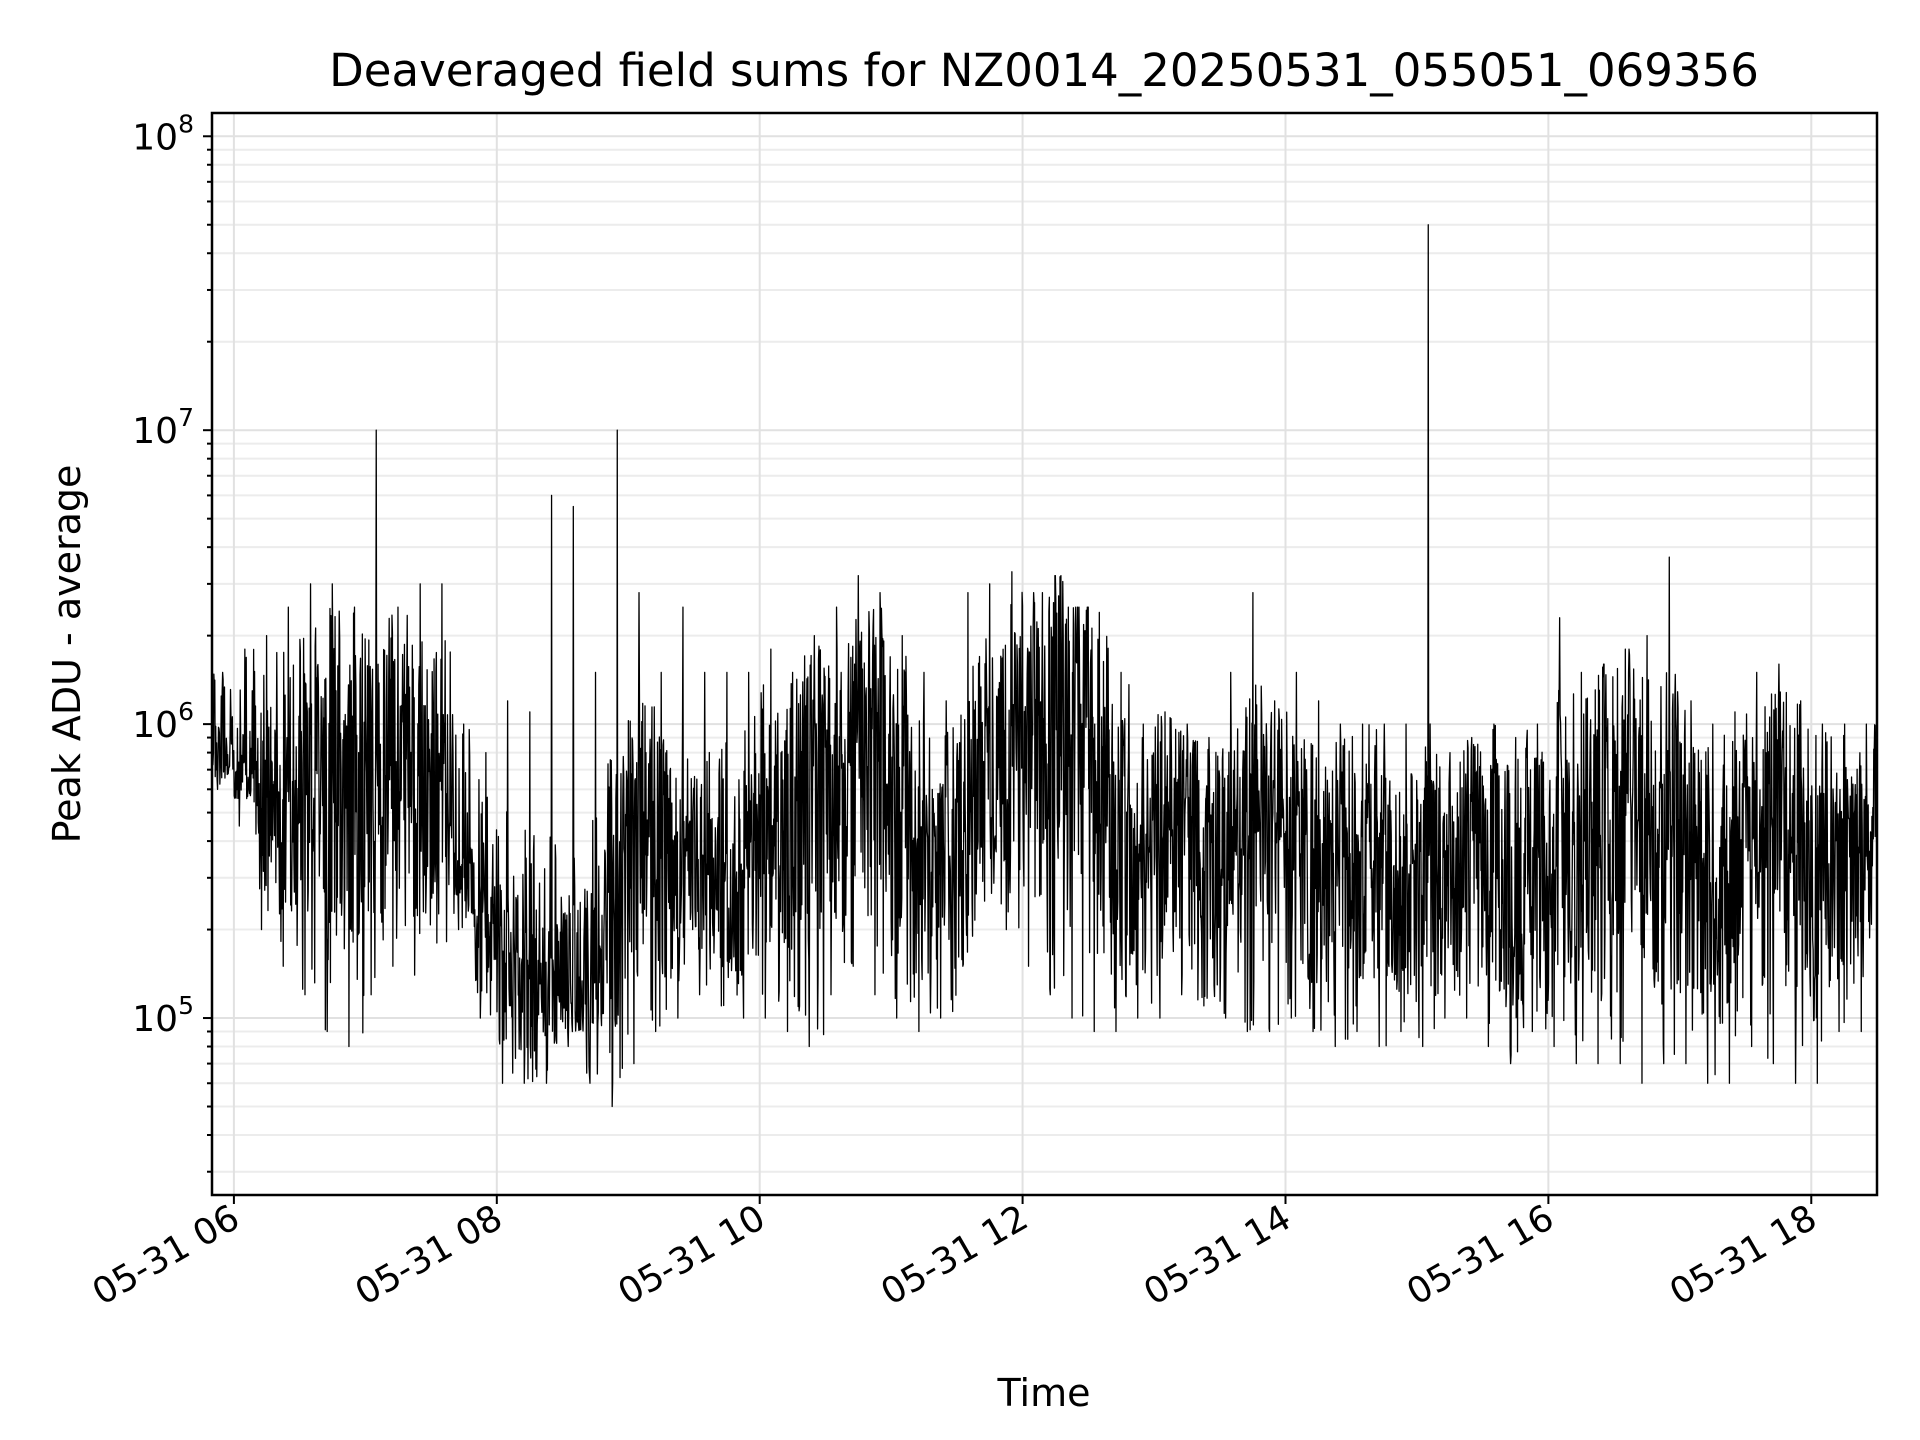 The width and height of the screenshot is (1920, 1440). Describe the element at coordinates (954, 1255) in the screenshot. I see `x-tick-label: 05-31 12` at that location.